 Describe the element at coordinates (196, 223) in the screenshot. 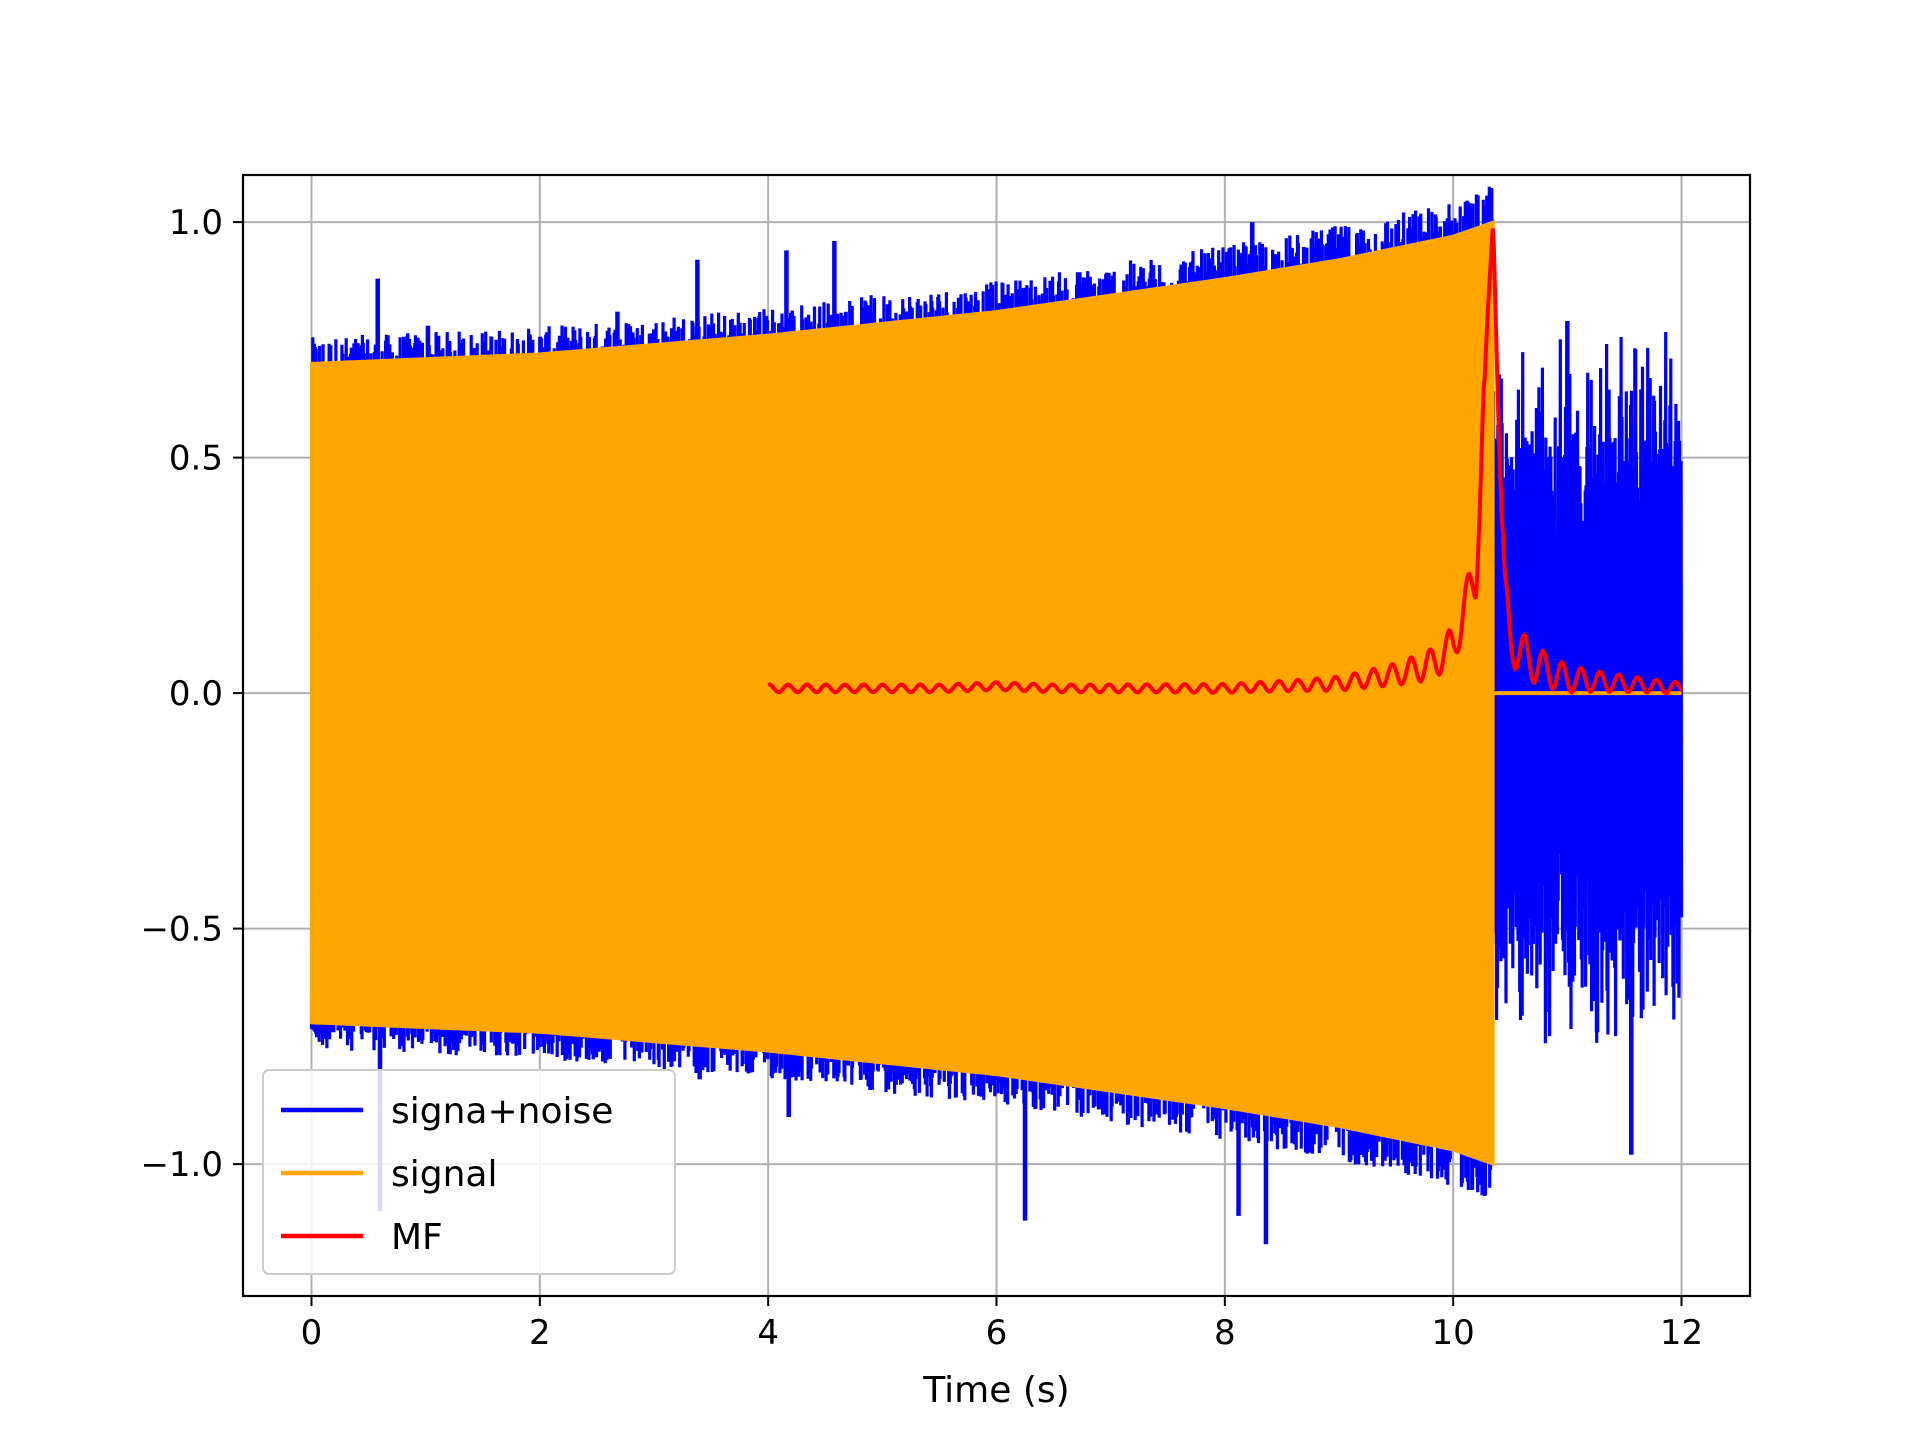

I see `y-tick-label: 1.0` at that location.